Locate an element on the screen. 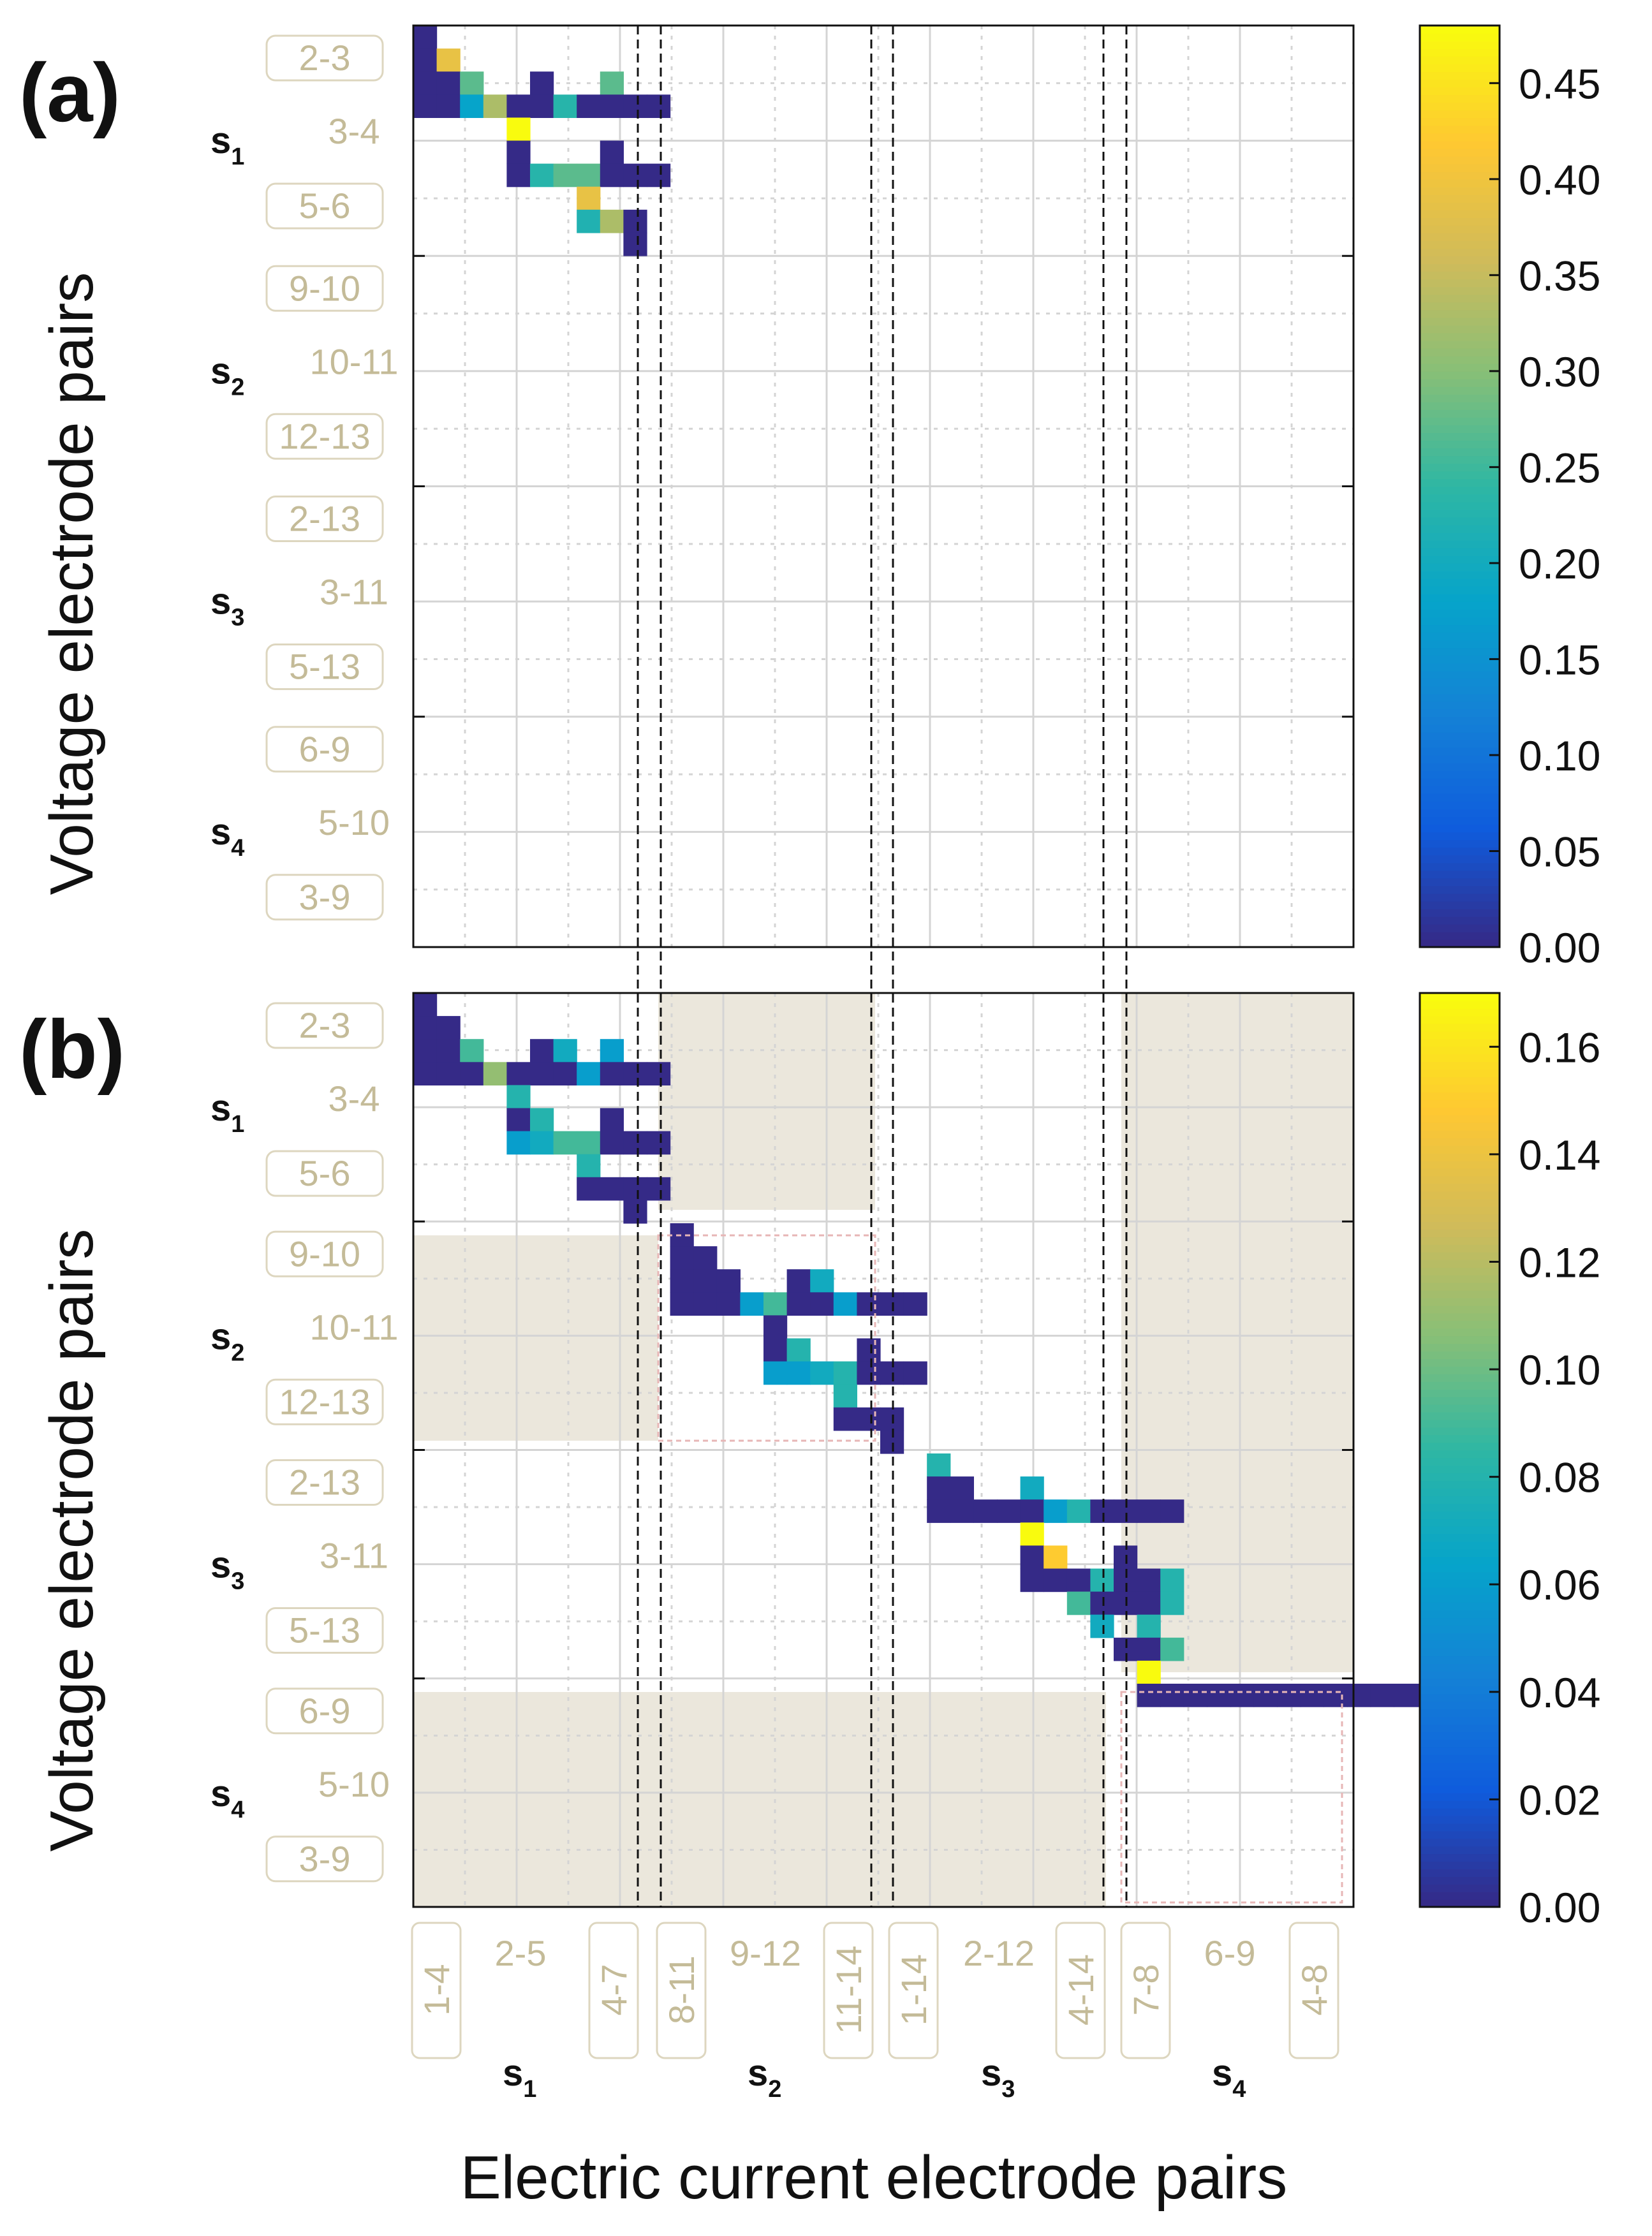 This screenshot has width=1652, height=2236. panel-b-y-tick-label: 5-6 is located at coordinates (325, 1173).